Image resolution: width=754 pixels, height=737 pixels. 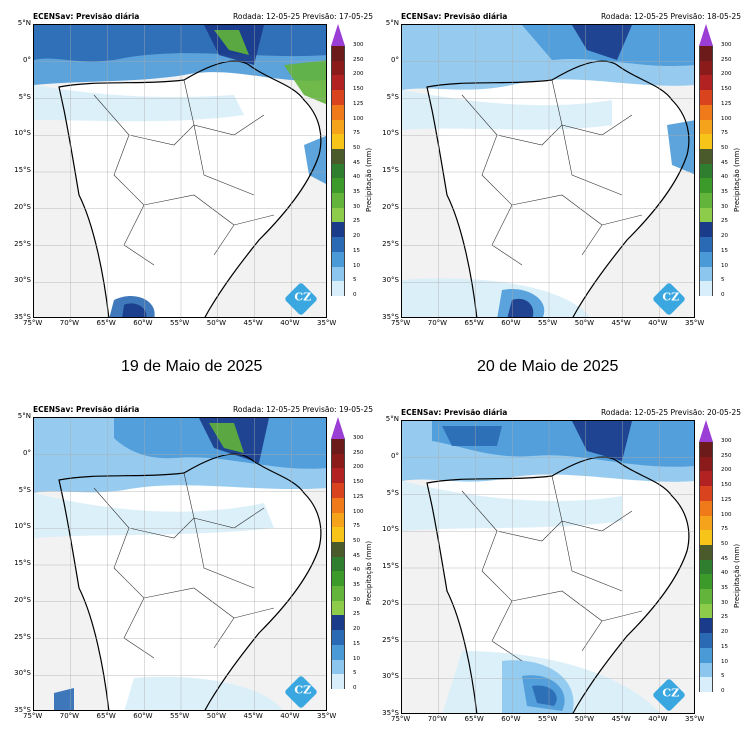 What do you see at coordinates (395, 59) in the screenshot?
I see `lat-label: 0°` at bounding box center [395, 59].